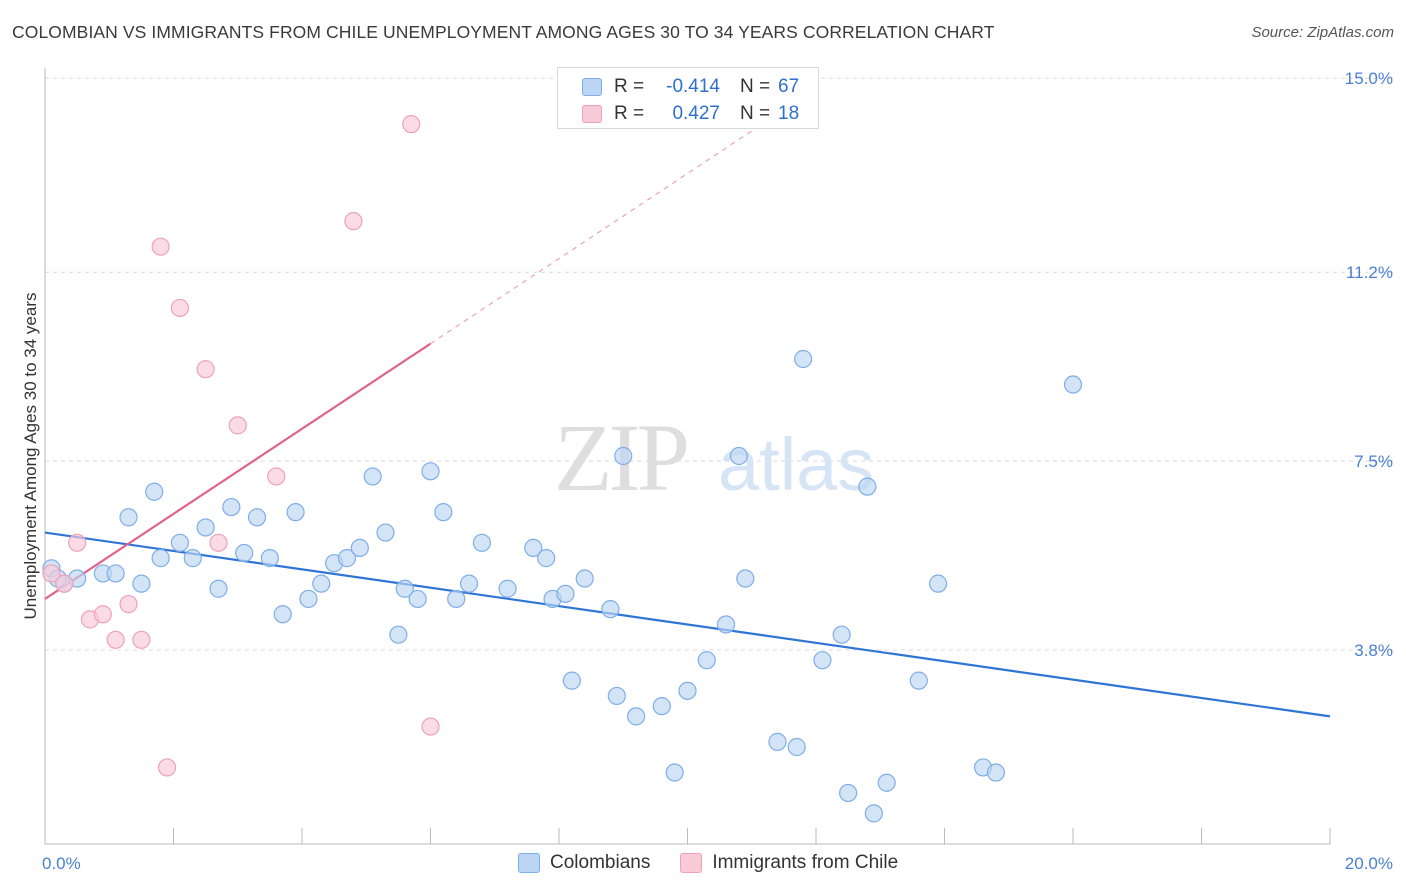 This screenshot has width=1406, height=892. What do you see at coordinates (61, 863) in the screenshot?
I see `x-tick-label: 0.0%` at bounding box center [61, 863].